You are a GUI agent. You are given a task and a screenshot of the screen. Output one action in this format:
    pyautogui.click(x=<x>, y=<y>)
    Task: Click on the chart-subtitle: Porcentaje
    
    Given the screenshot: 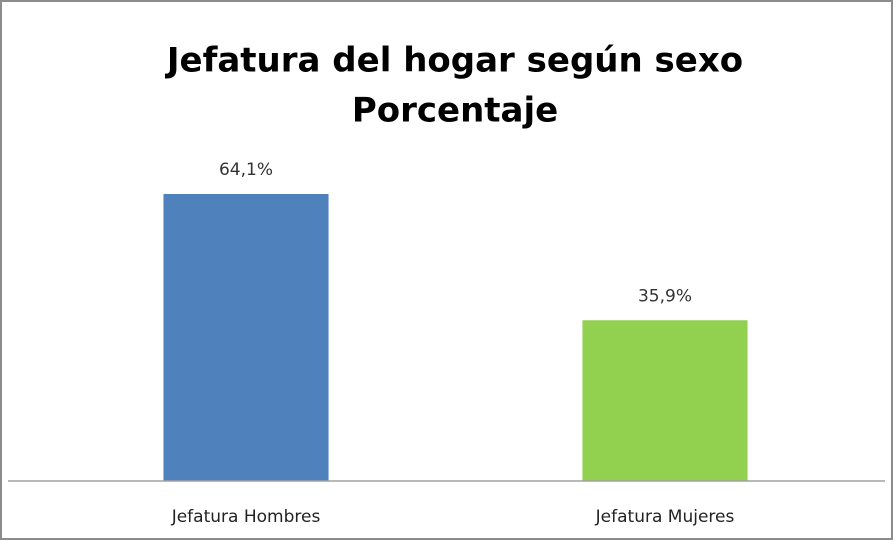 What is the action you would take?
    pyautogui.click(x=455, y=111)
    